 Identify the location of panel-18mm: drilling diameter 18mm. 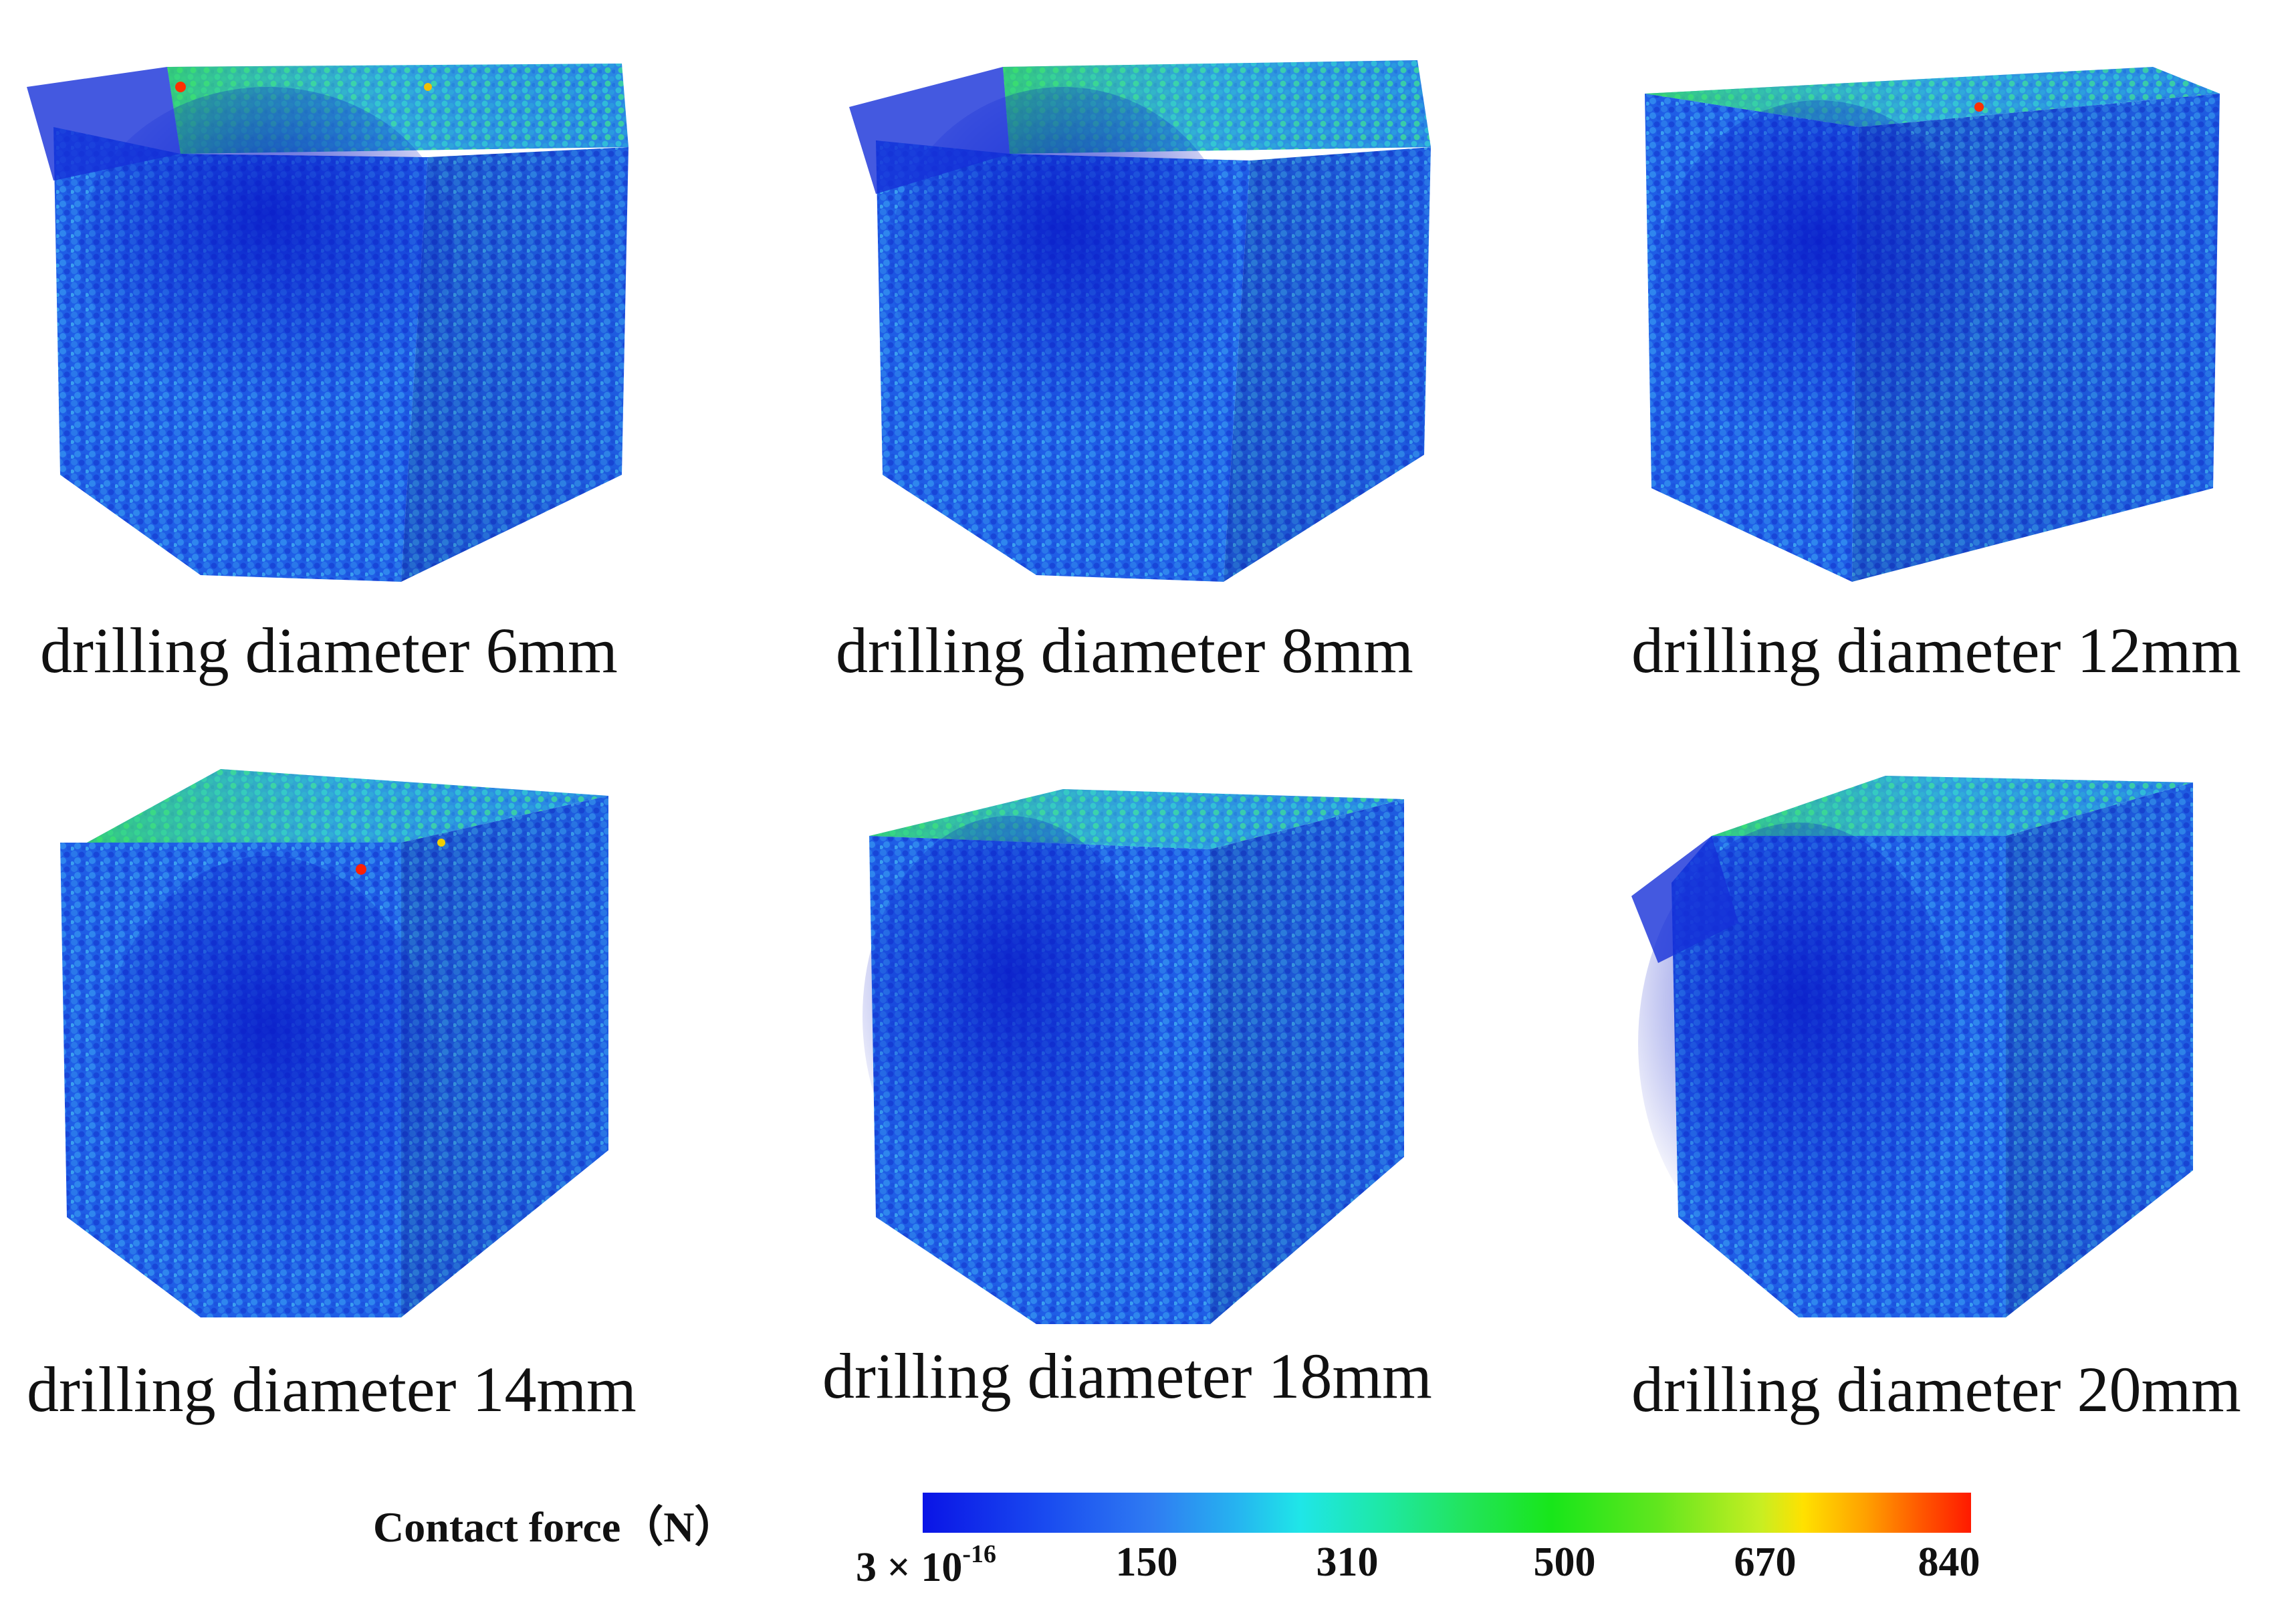
(1143, 1092).